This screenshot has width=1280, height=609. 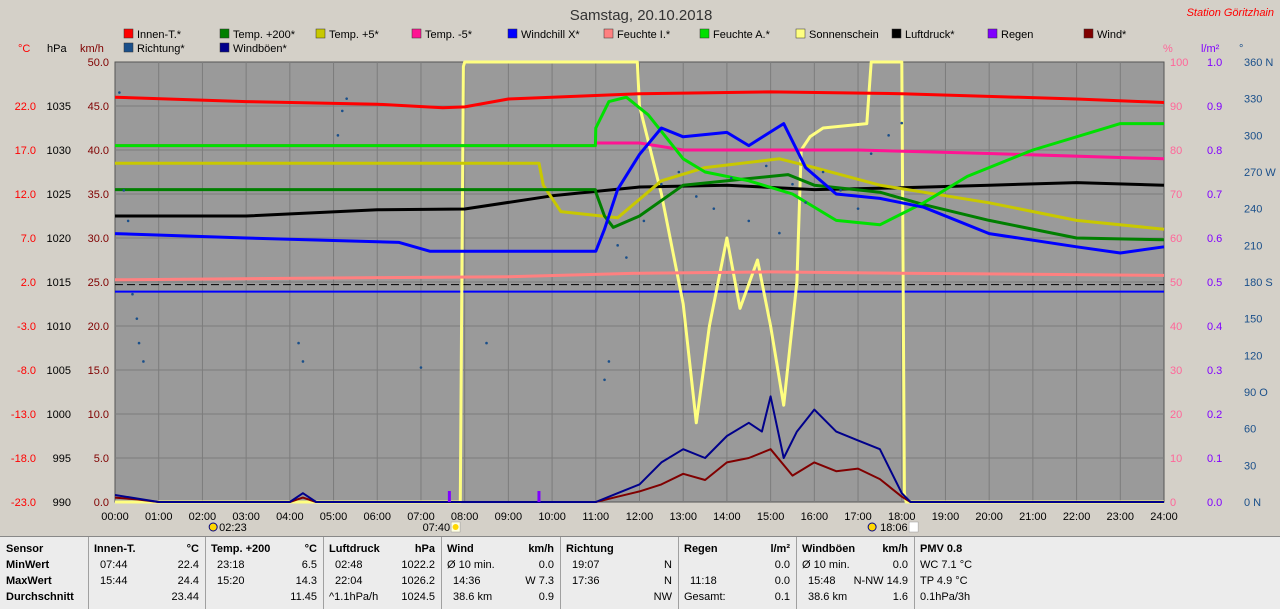 What do you see at coordinates (98, 195) in the screenshot?
I see `wind-tick-label: 35.0` at bounding box center [98, 195].